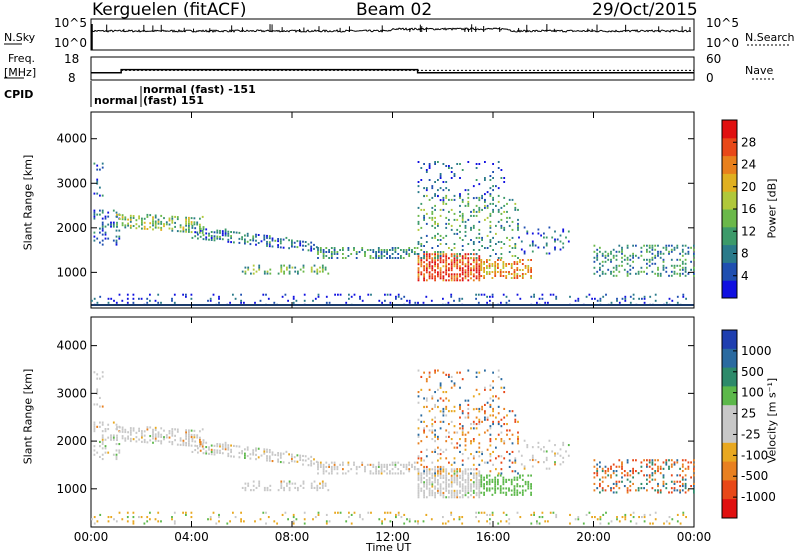 This screenshot has width=800, height=554. What do you see at coordinates (754, 476) in the screenshot?
I see `velocity-colorbar-label: -500` at bounding box center [754, 476].